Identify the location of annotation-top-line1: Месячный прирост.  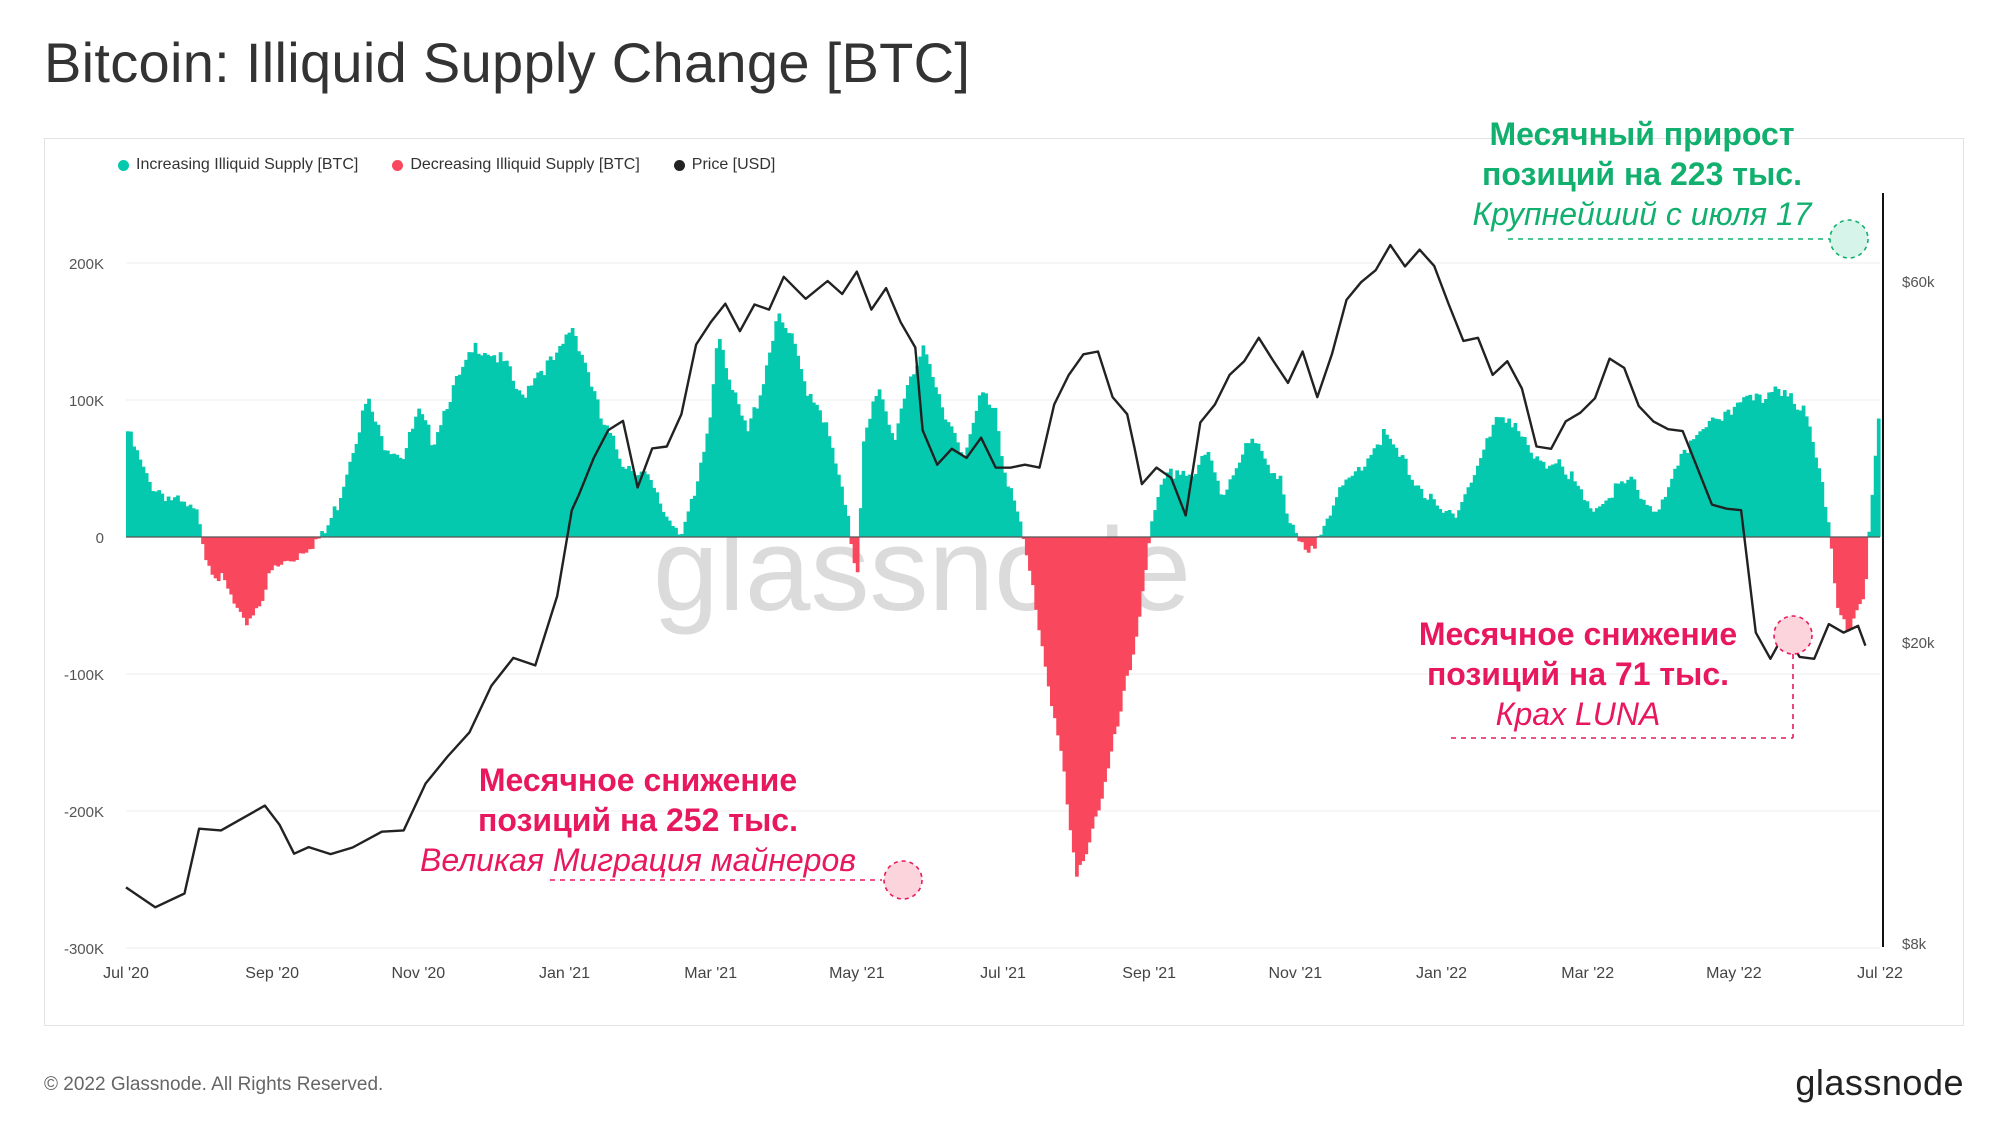
(1642, 134).